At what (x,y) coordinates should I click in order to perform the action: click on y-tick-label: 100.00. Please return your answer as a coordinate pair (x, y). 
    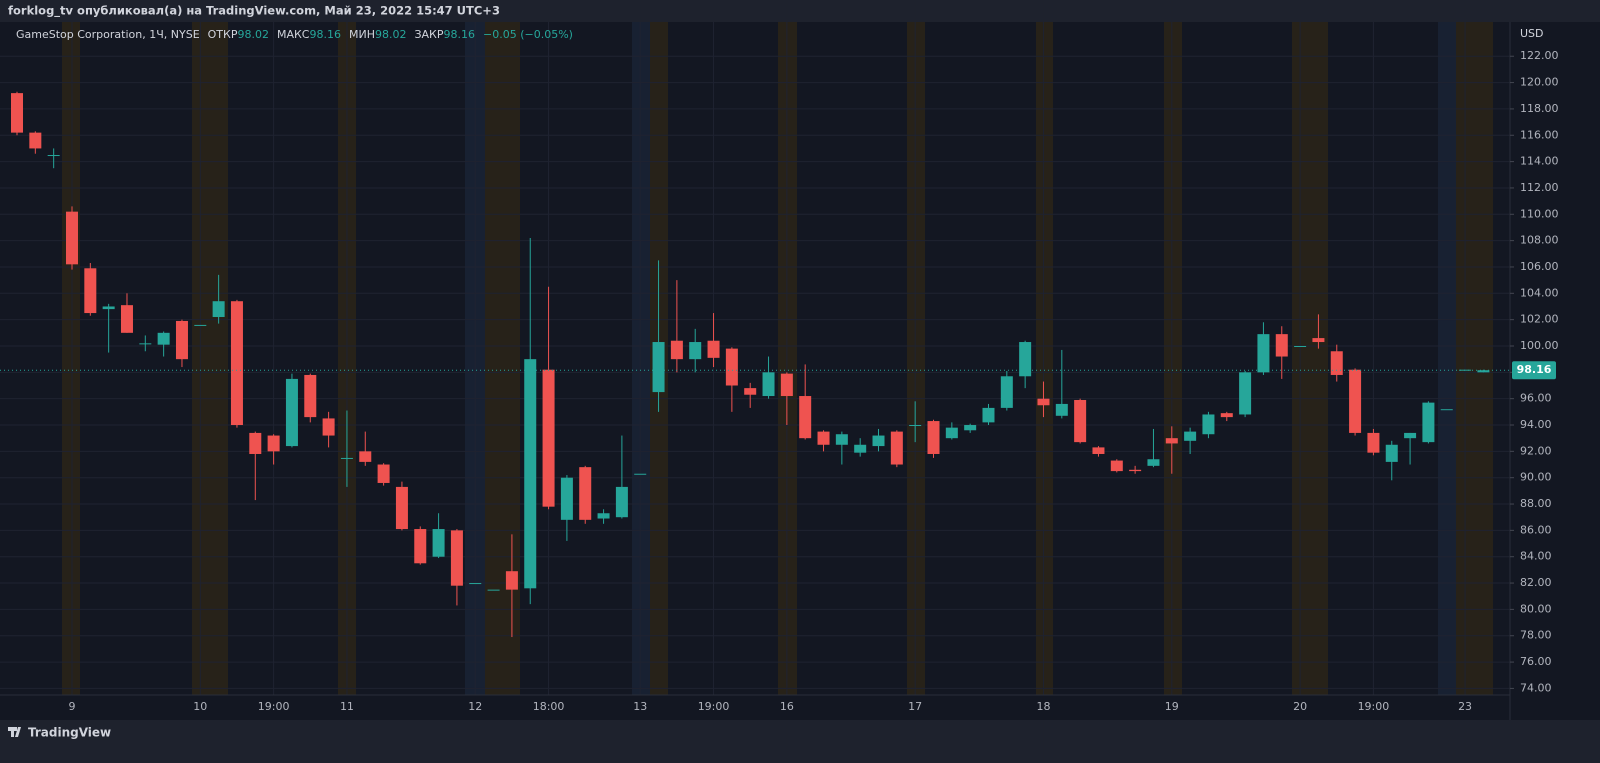
    Looking at the image, I should click on (1539, 345).